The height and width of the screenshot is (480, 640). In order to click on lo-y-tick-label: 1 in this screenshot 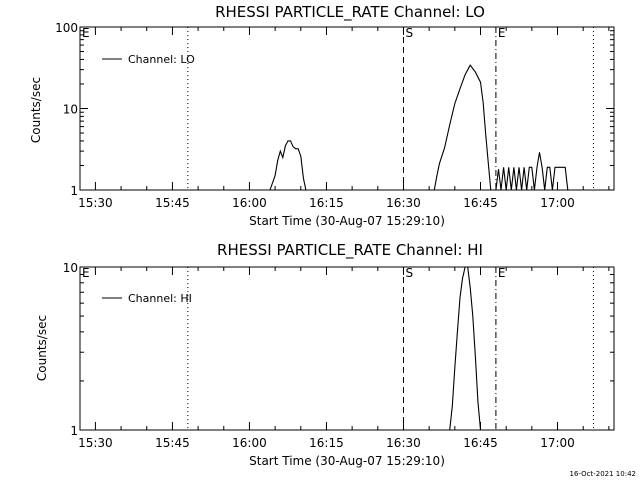, I will do `click(74, 191)`.